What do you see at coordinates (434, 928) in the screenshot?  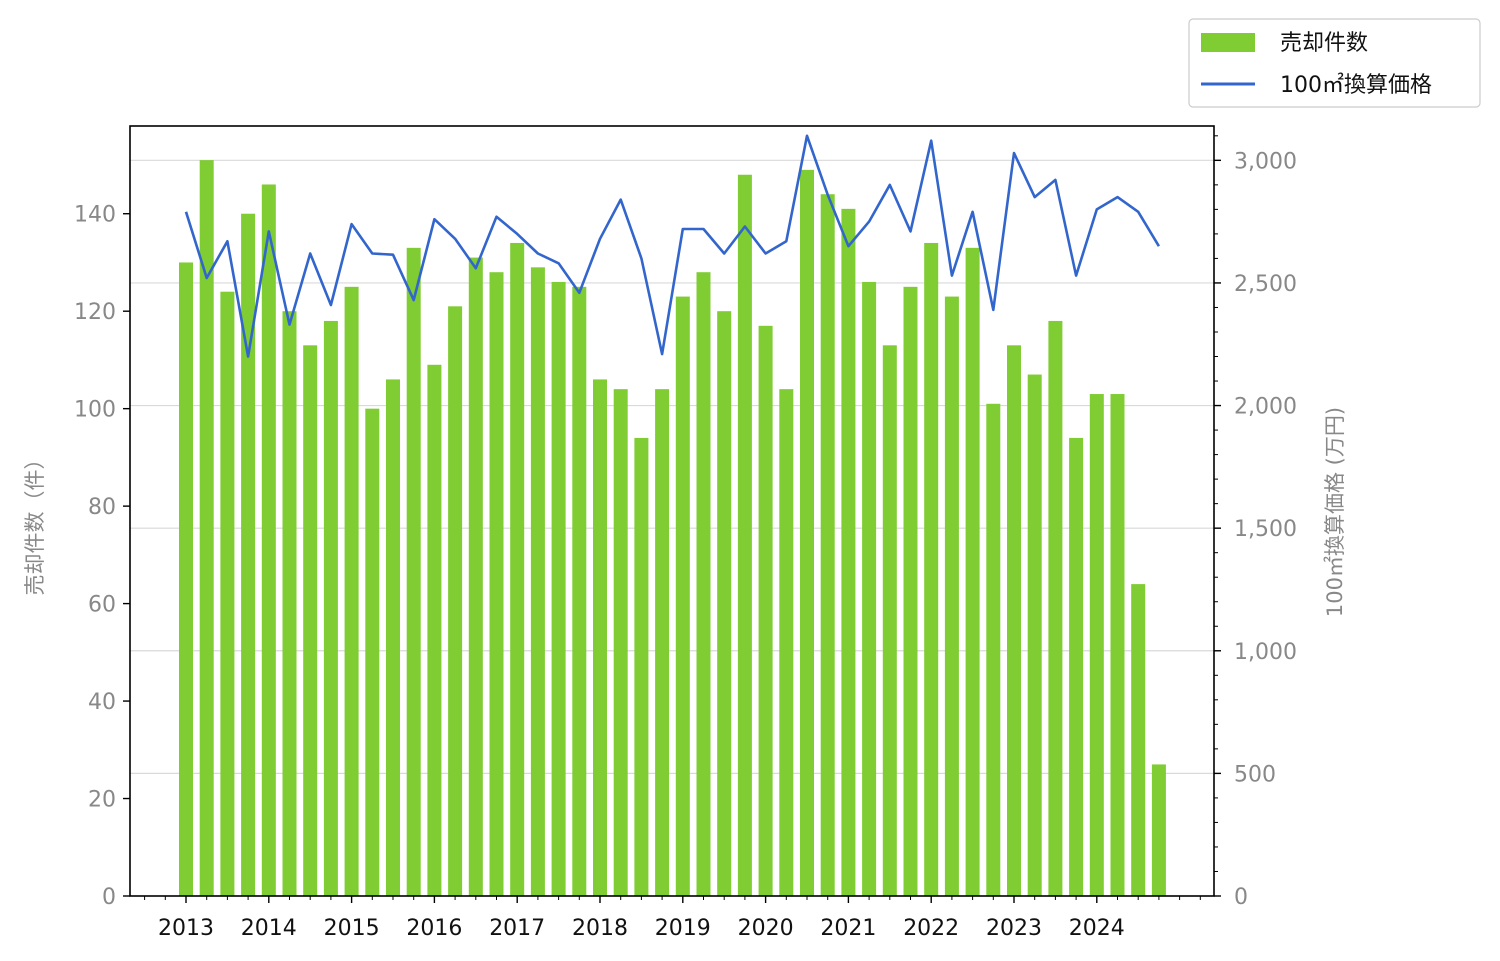 I see `x-tick-label: 2016` at bounding box center [434, 928].